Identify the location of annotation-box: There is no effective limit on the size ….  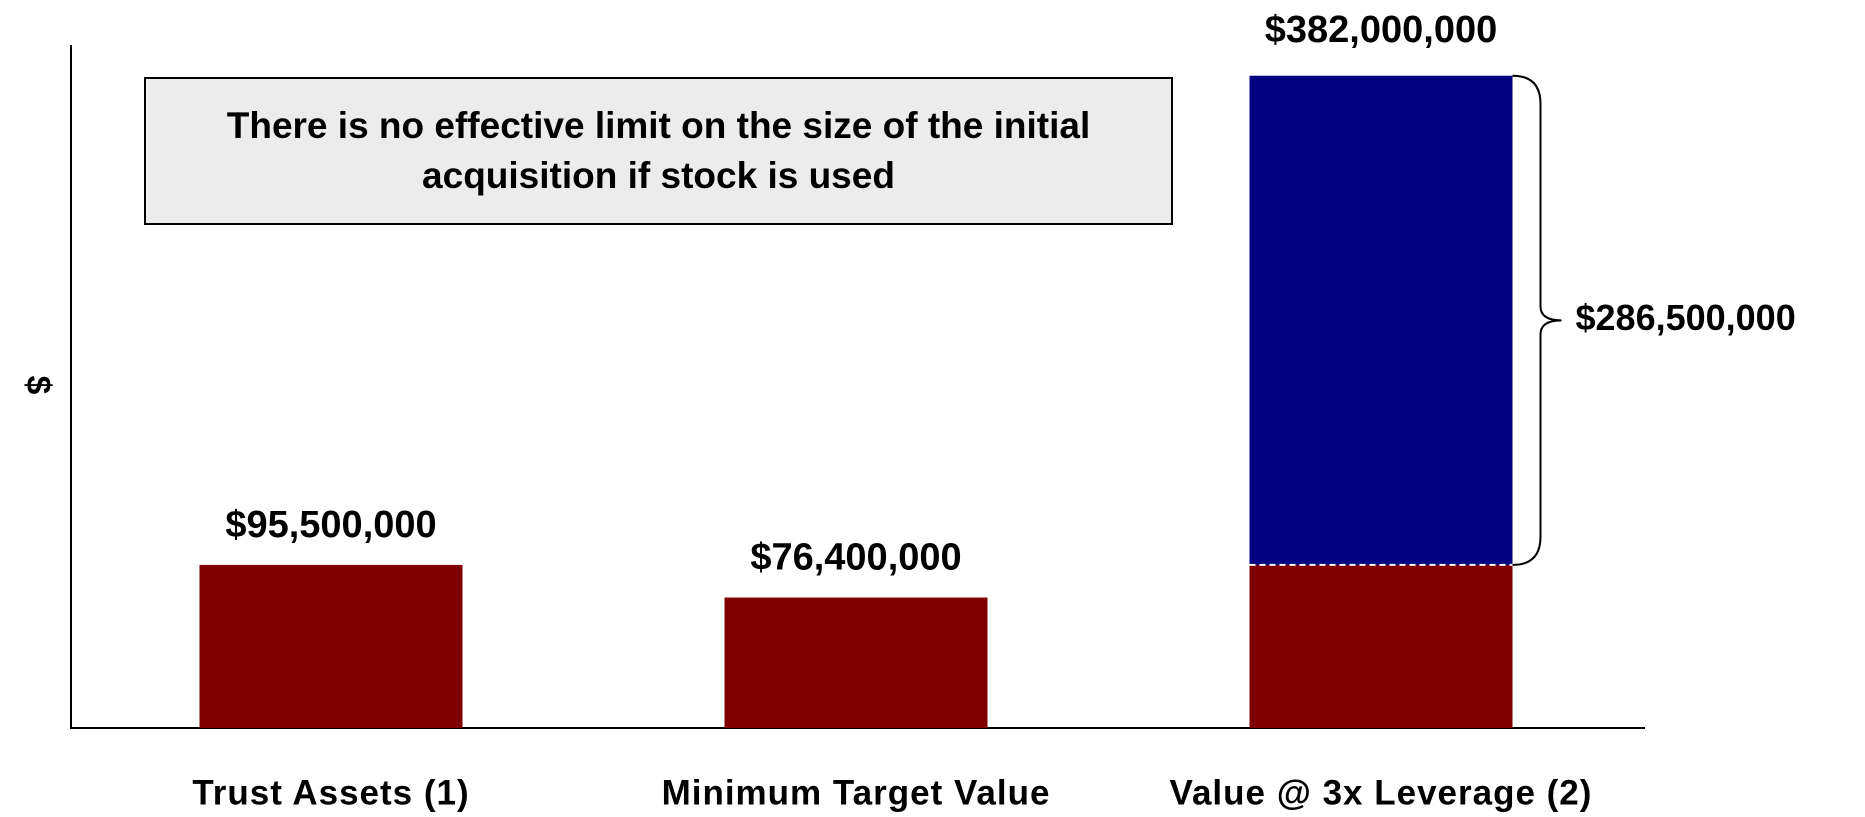
(658, 151).